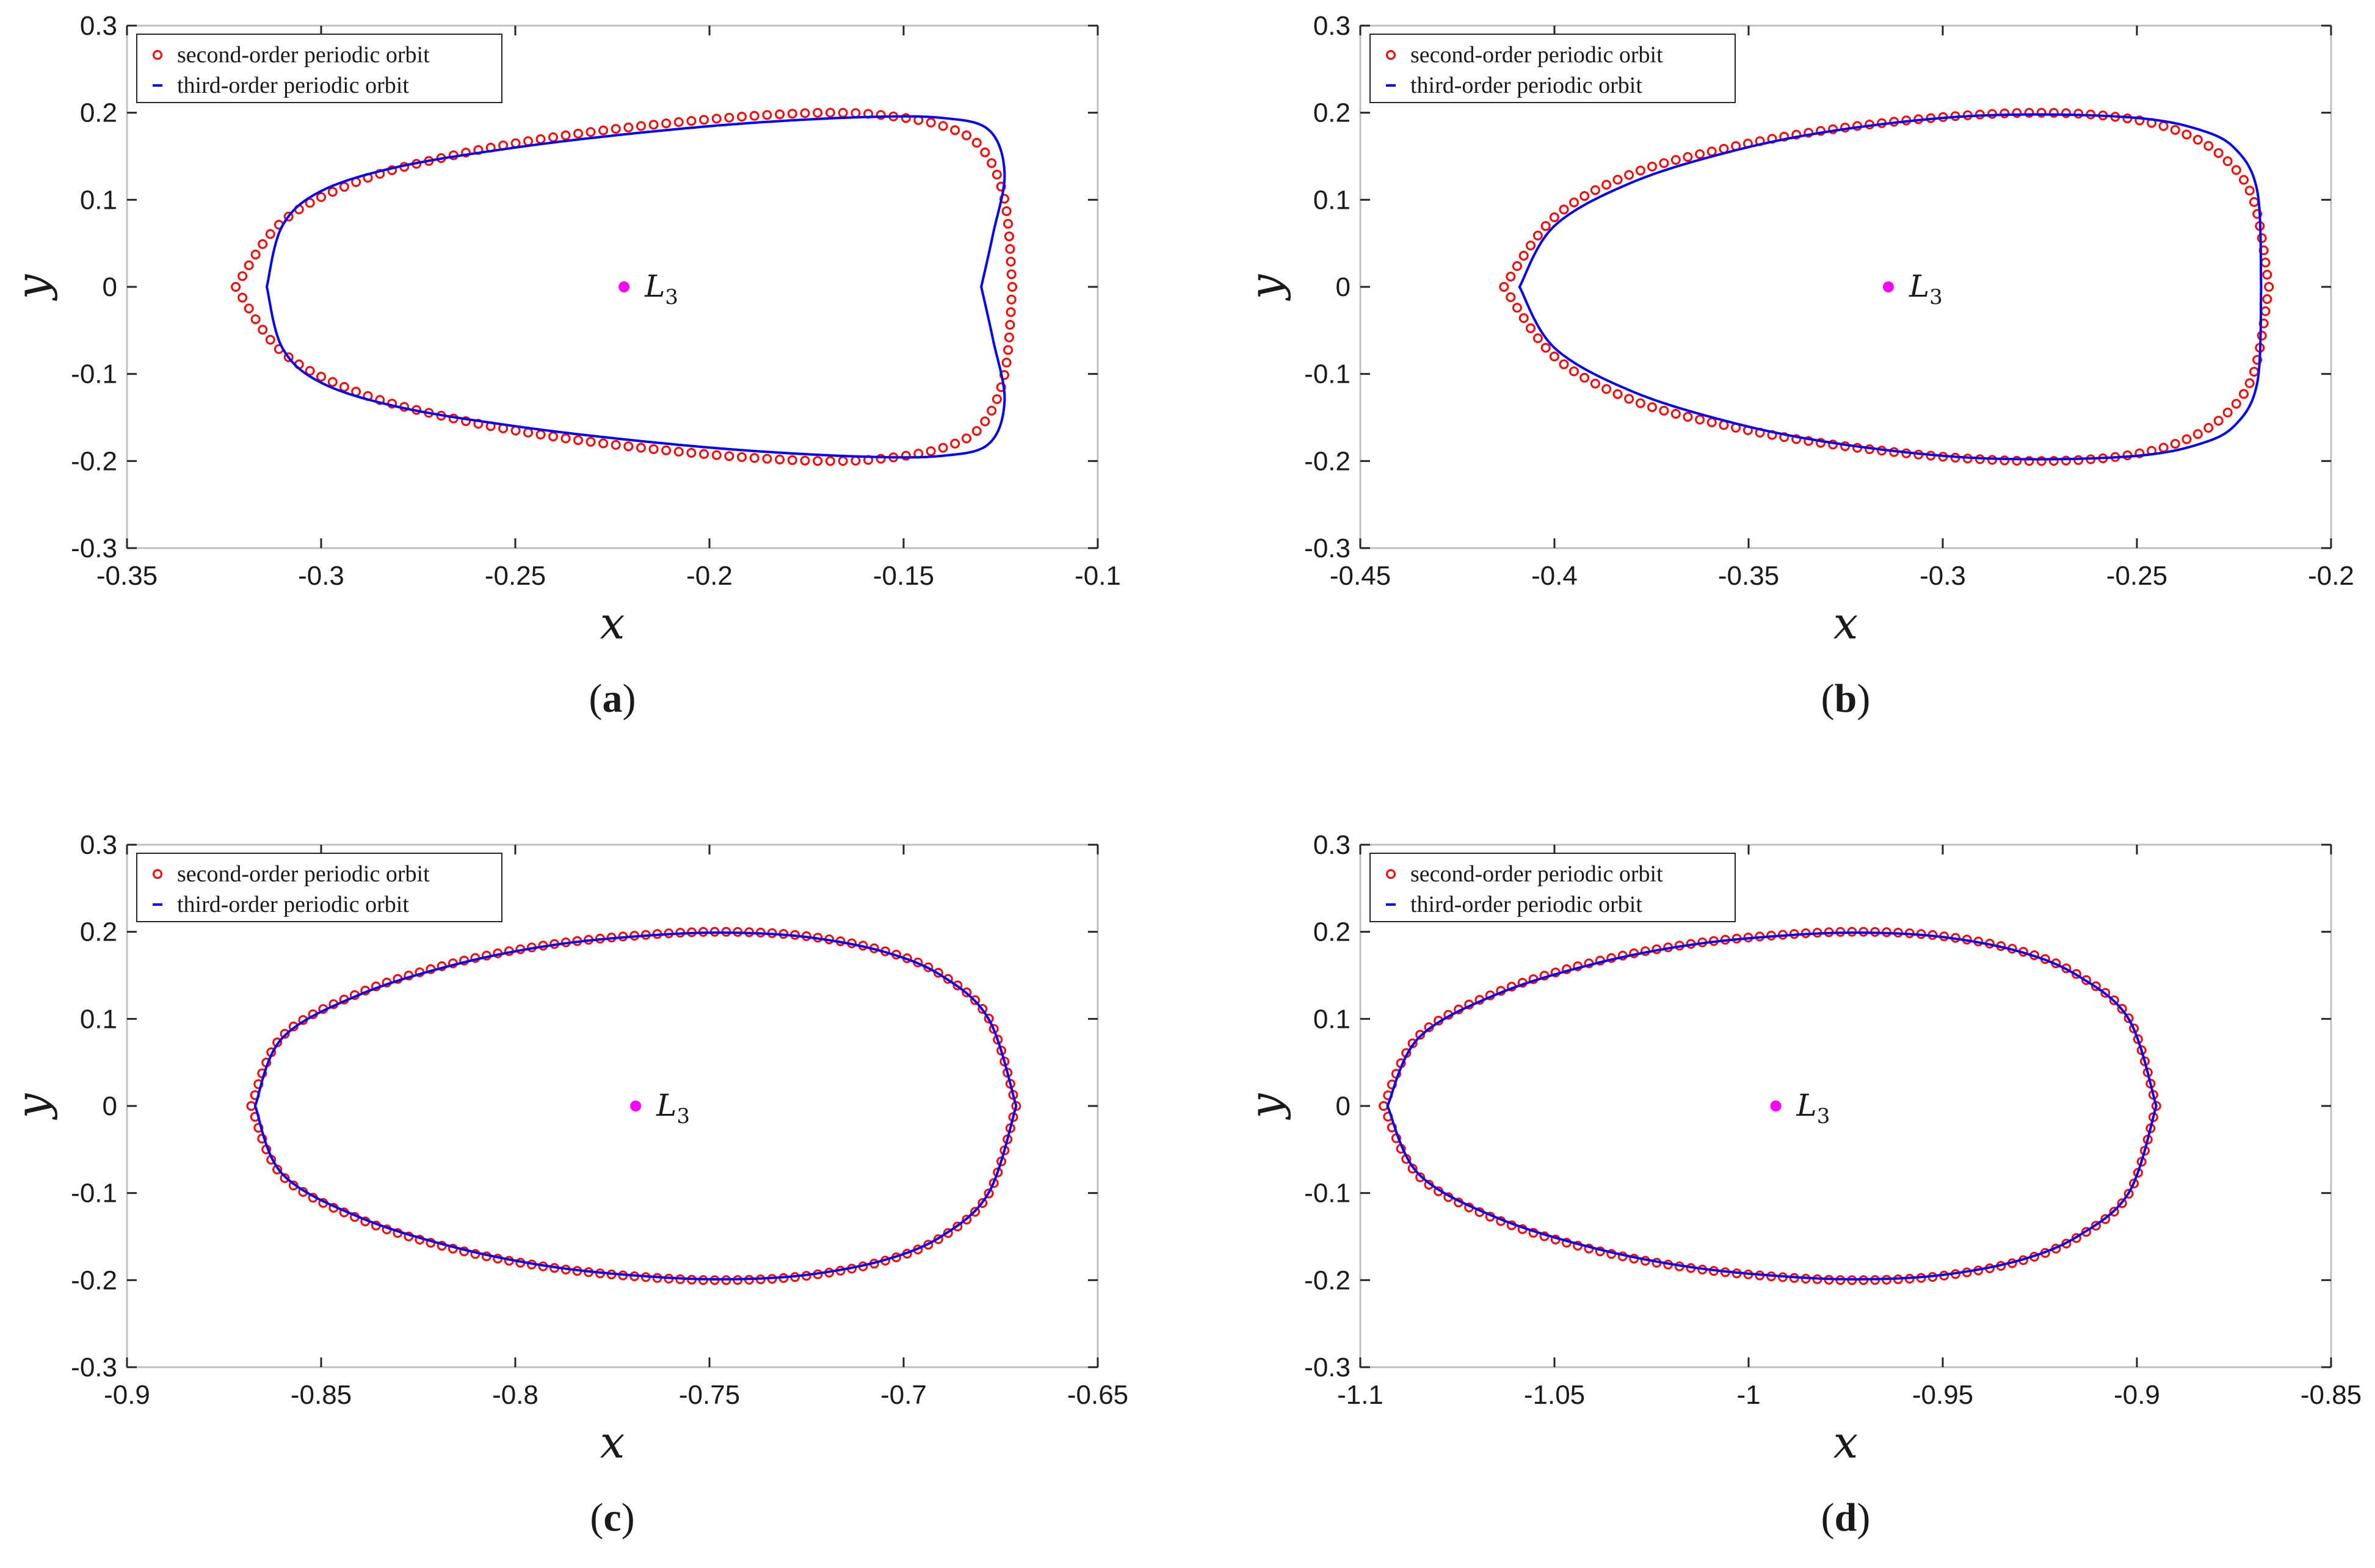 This screenshot has height=1568, width=2375. Describe the element at coordinates (515, 576) in the screenshot. I see `x-tick-label: -0.25` at that location.